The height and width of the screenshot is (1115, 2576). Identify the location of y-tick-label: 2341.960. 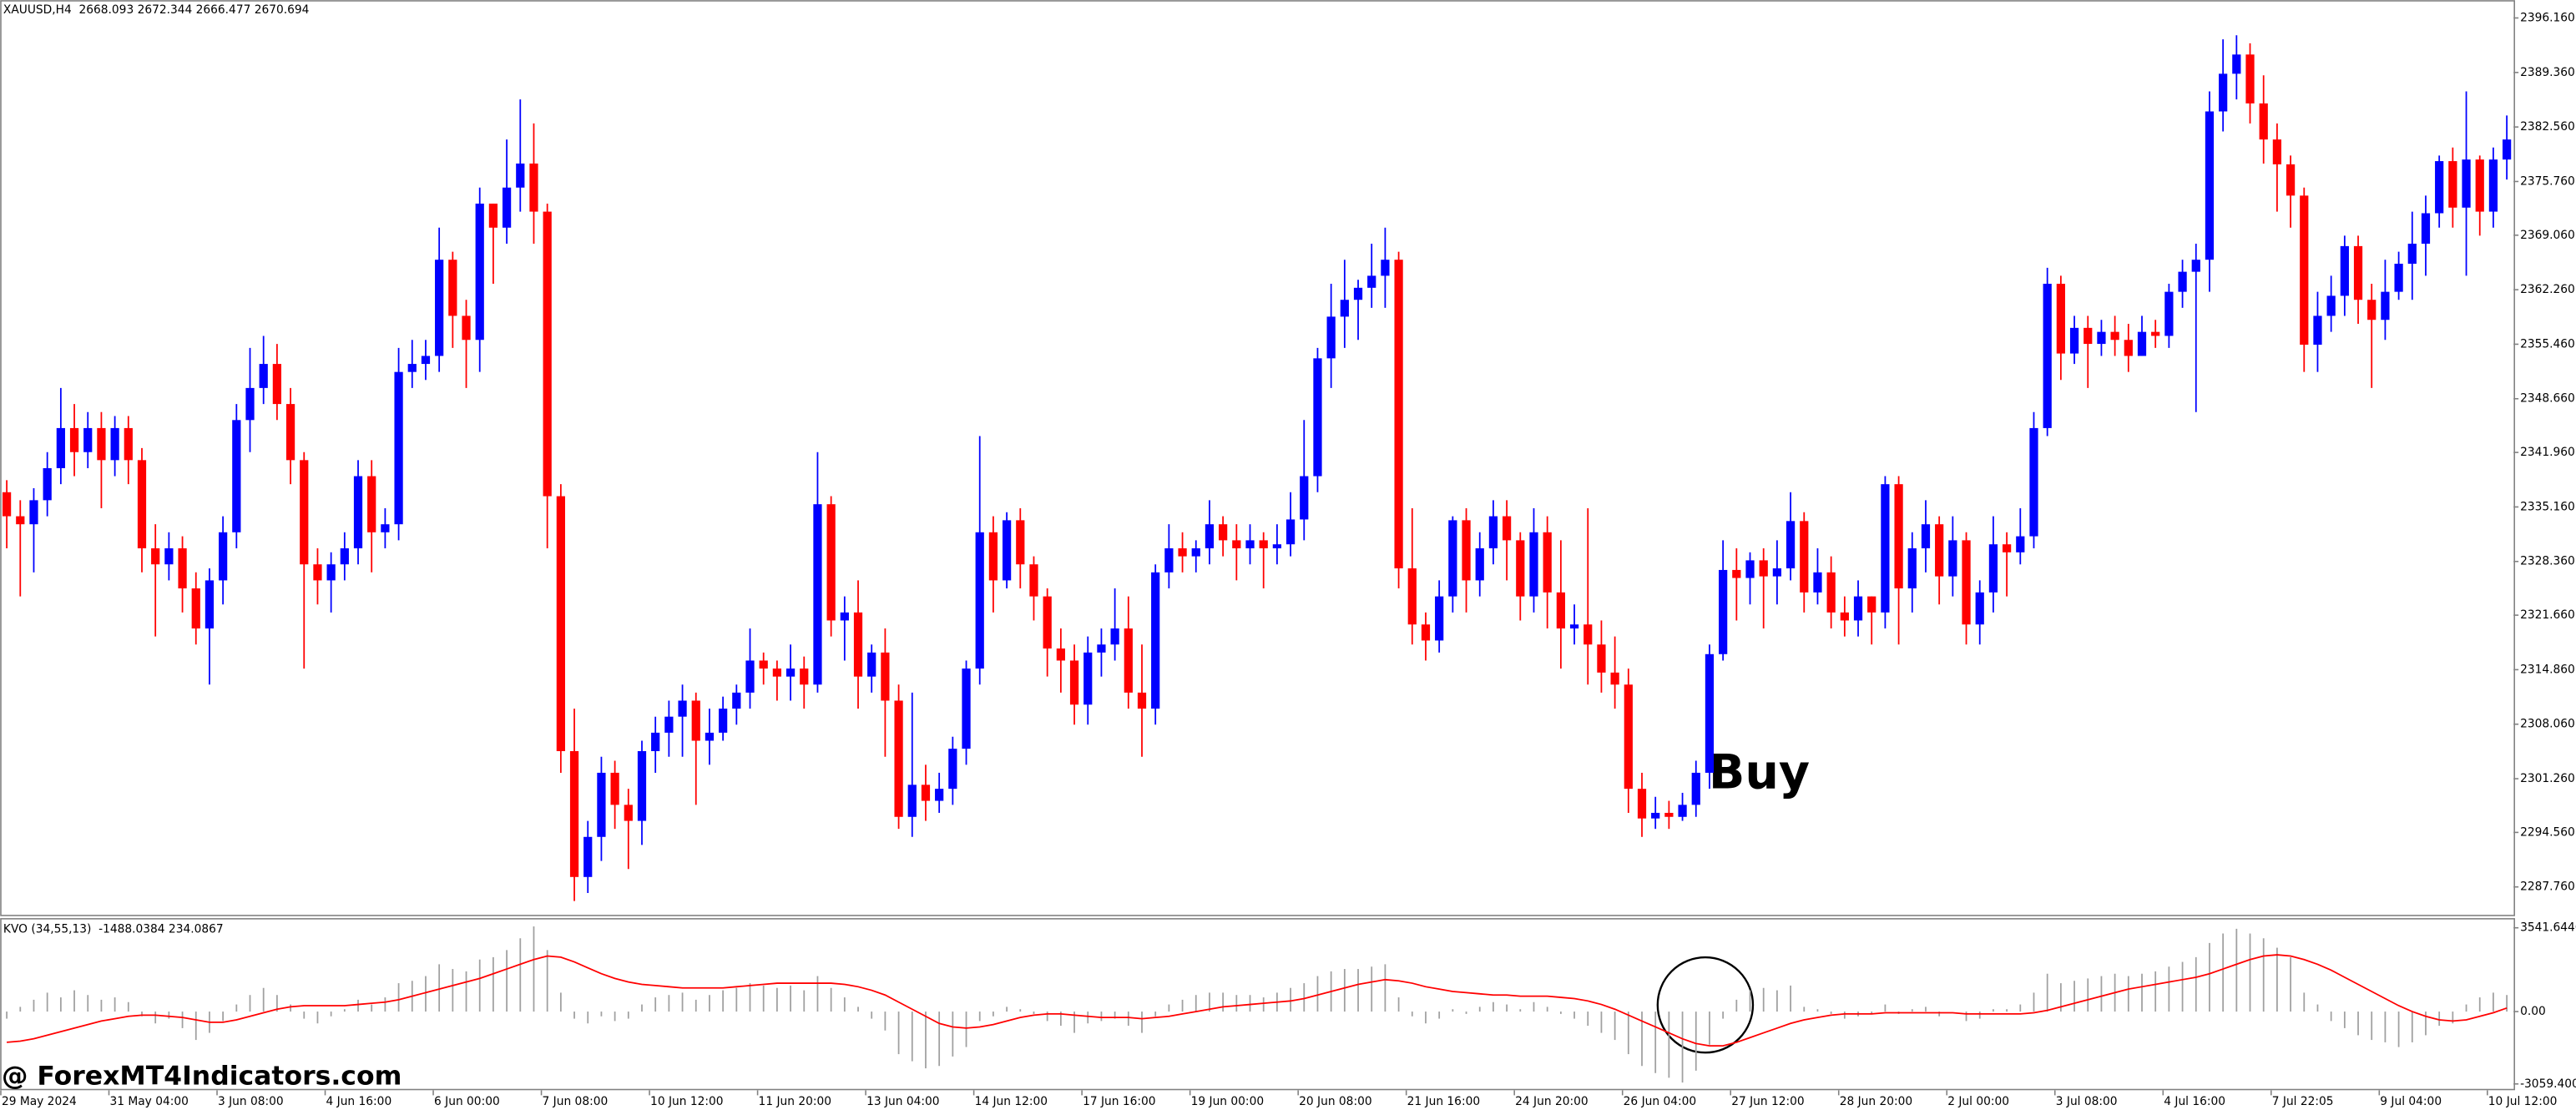
(2547, 452).